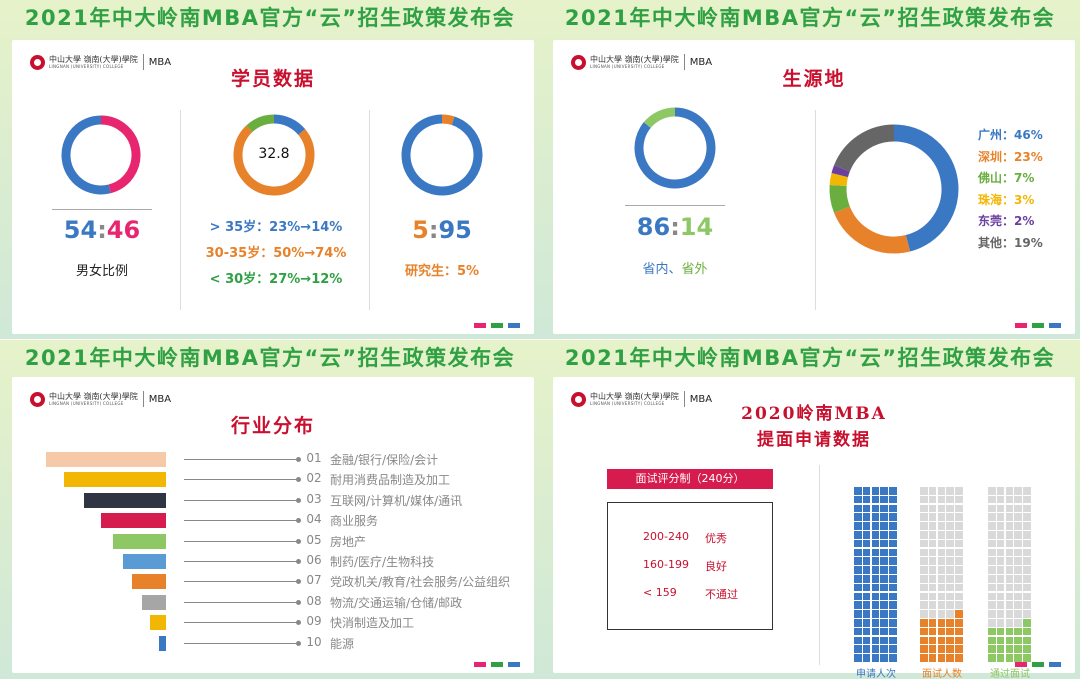 The height and width of the screenshot is (679, 1080). I want to click on column-separator, so click(180, 210).